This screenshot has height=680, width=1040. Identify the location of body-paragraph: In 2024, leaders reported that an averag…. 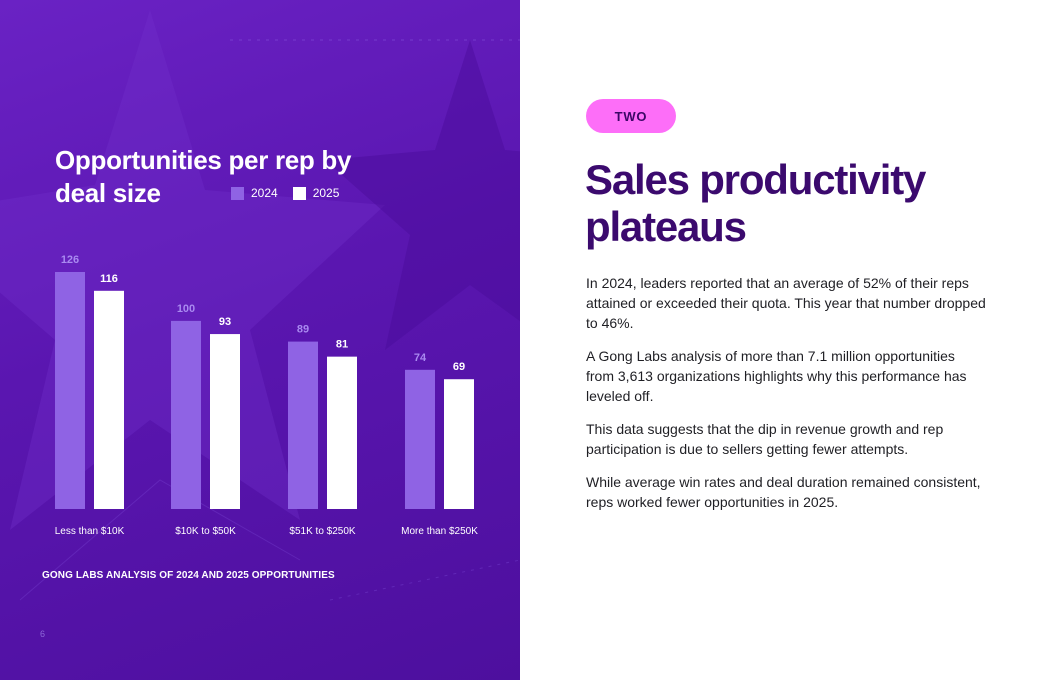
(786, 303).